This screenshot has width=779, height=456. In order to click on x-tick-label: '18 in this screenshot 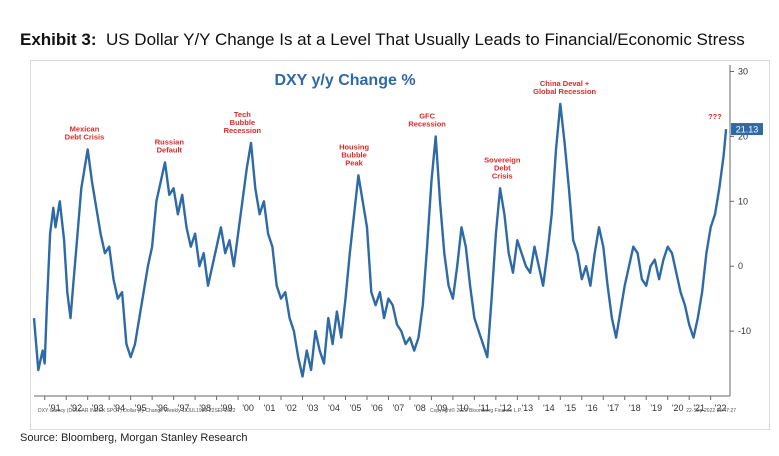, I will do `click(635, 408)`.